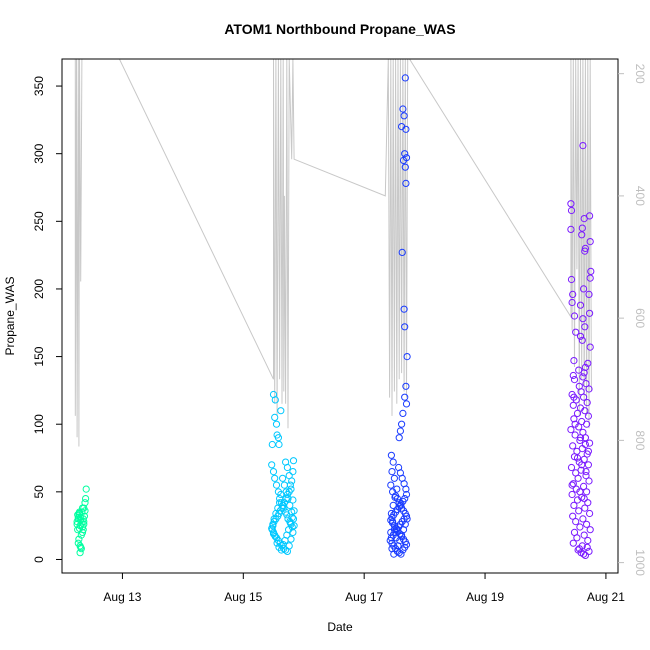  What do you see at coordinates (39, 289) in the screenshot?
I see `y-tick-label: 200` at bounding box center [39, 289].